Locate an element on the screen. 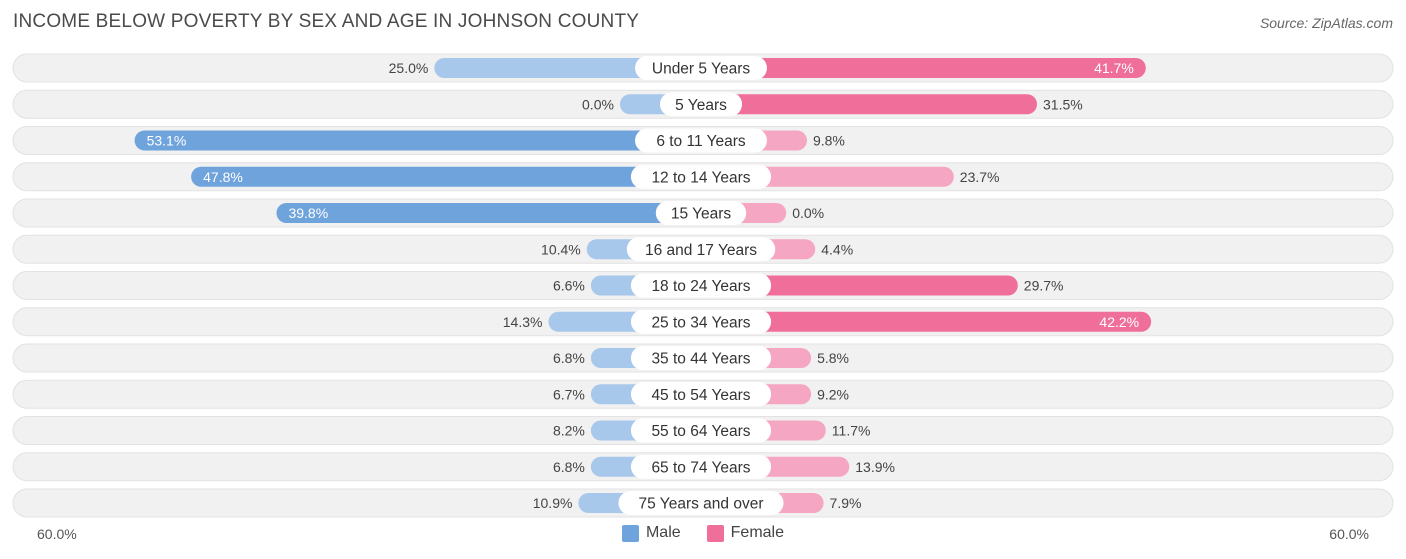  category-label: 6 to 11 Years is located at coordinates (701, 141).